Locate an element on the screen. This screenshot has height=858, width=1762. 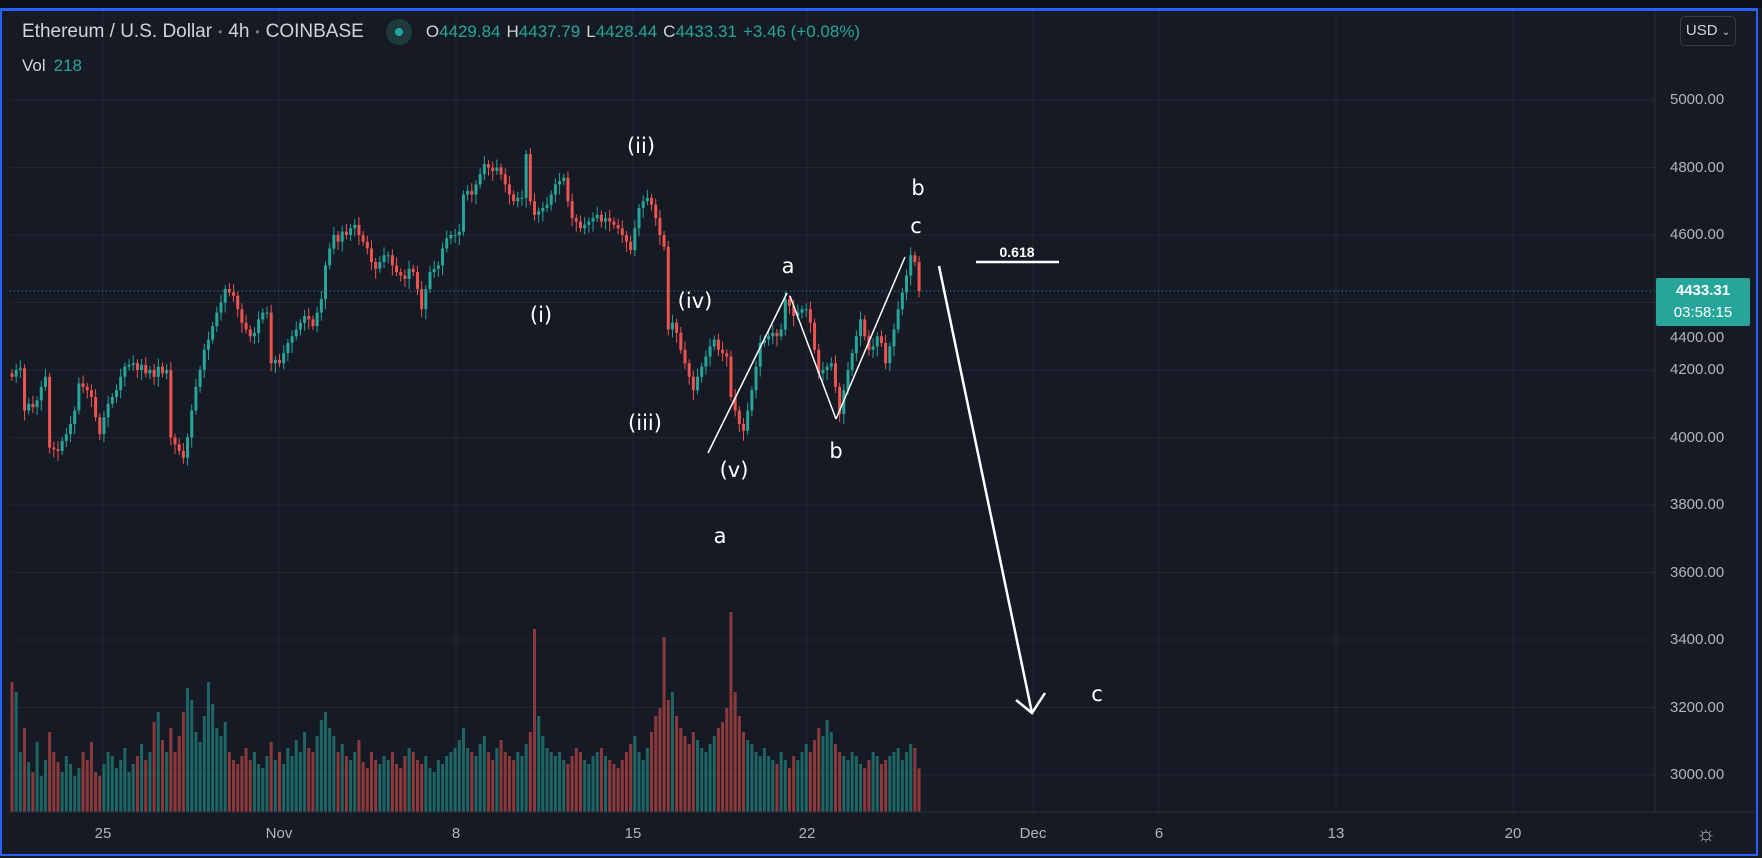
market-status-dot-icon is located at coordinates (398, 32).